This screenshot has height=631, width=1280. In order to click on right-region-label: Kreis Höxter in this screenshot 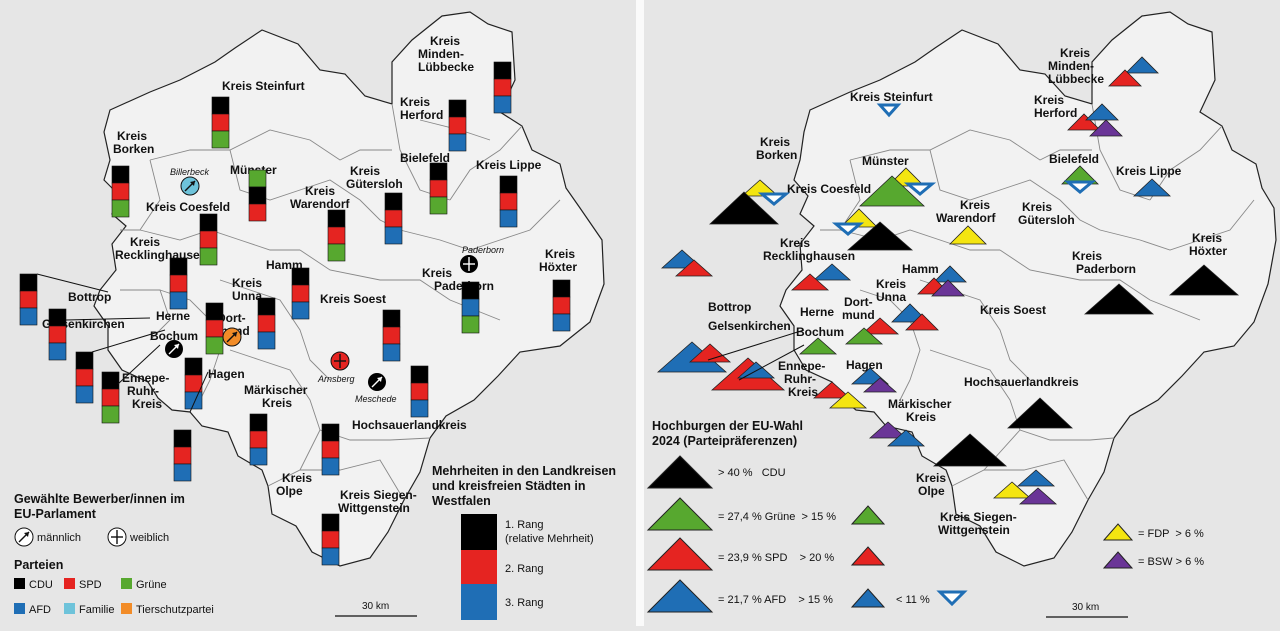, I will do `click(1208, 244)`.